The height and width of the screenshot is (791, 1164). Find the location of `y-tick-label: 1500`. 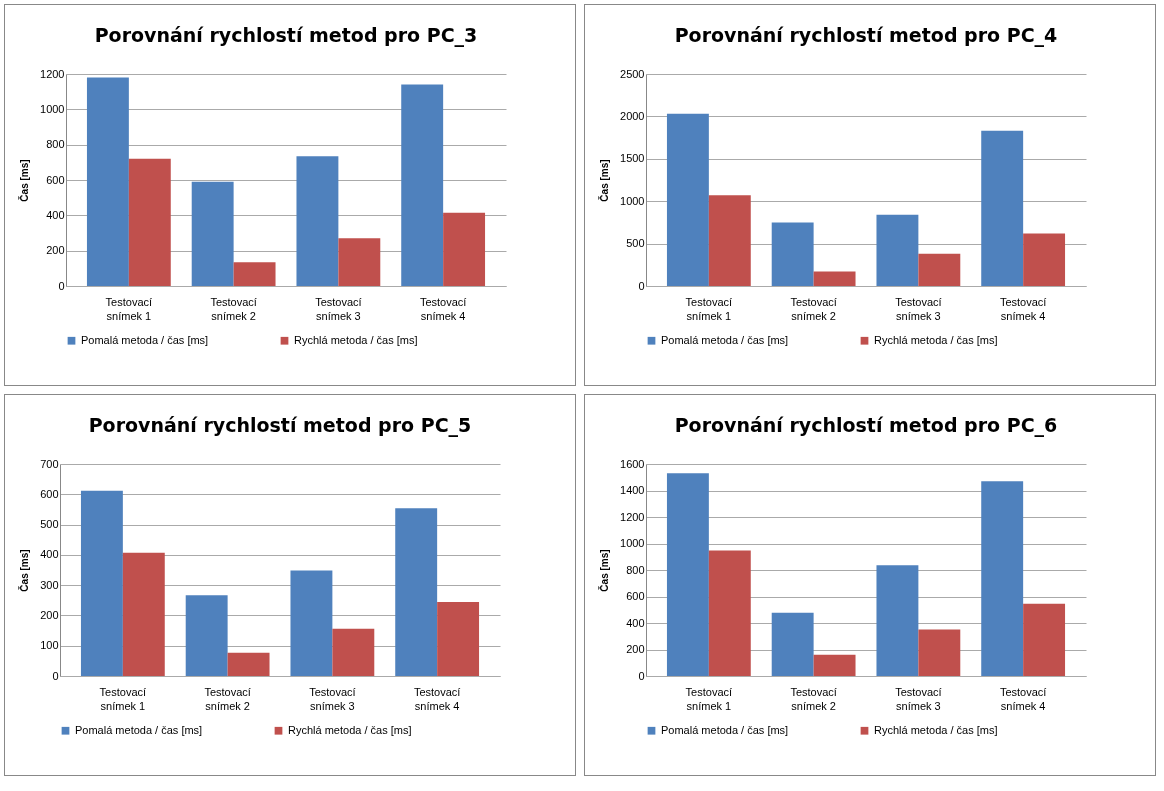

y-tick-label: 1500 is located at coordinates (632, 158).